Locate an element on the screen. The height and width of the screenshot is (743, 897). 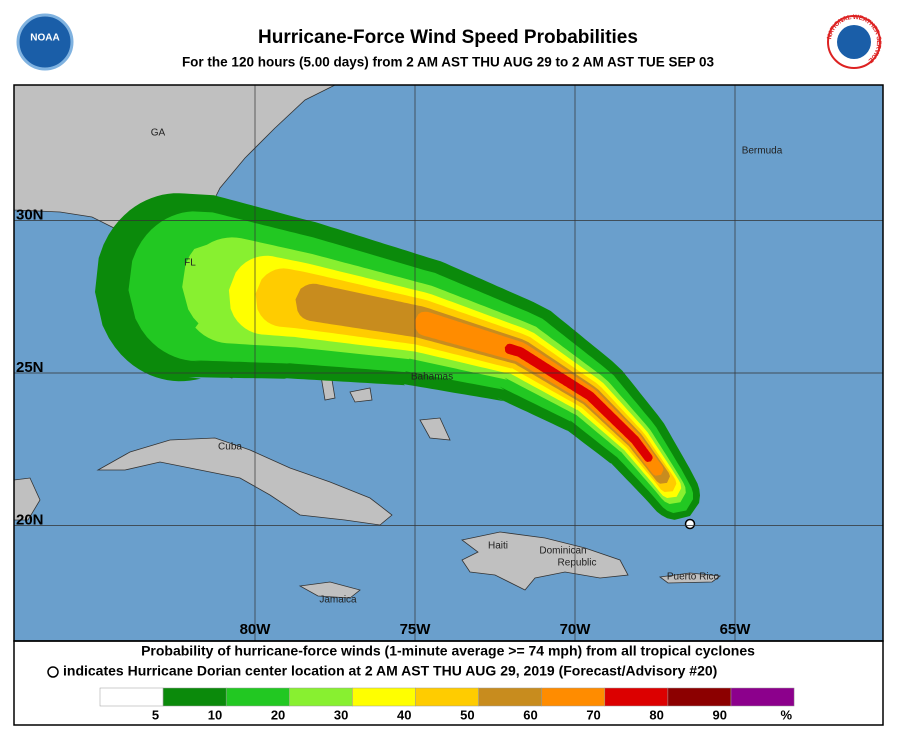
place-label: GA is located at coordinates (158, 133).